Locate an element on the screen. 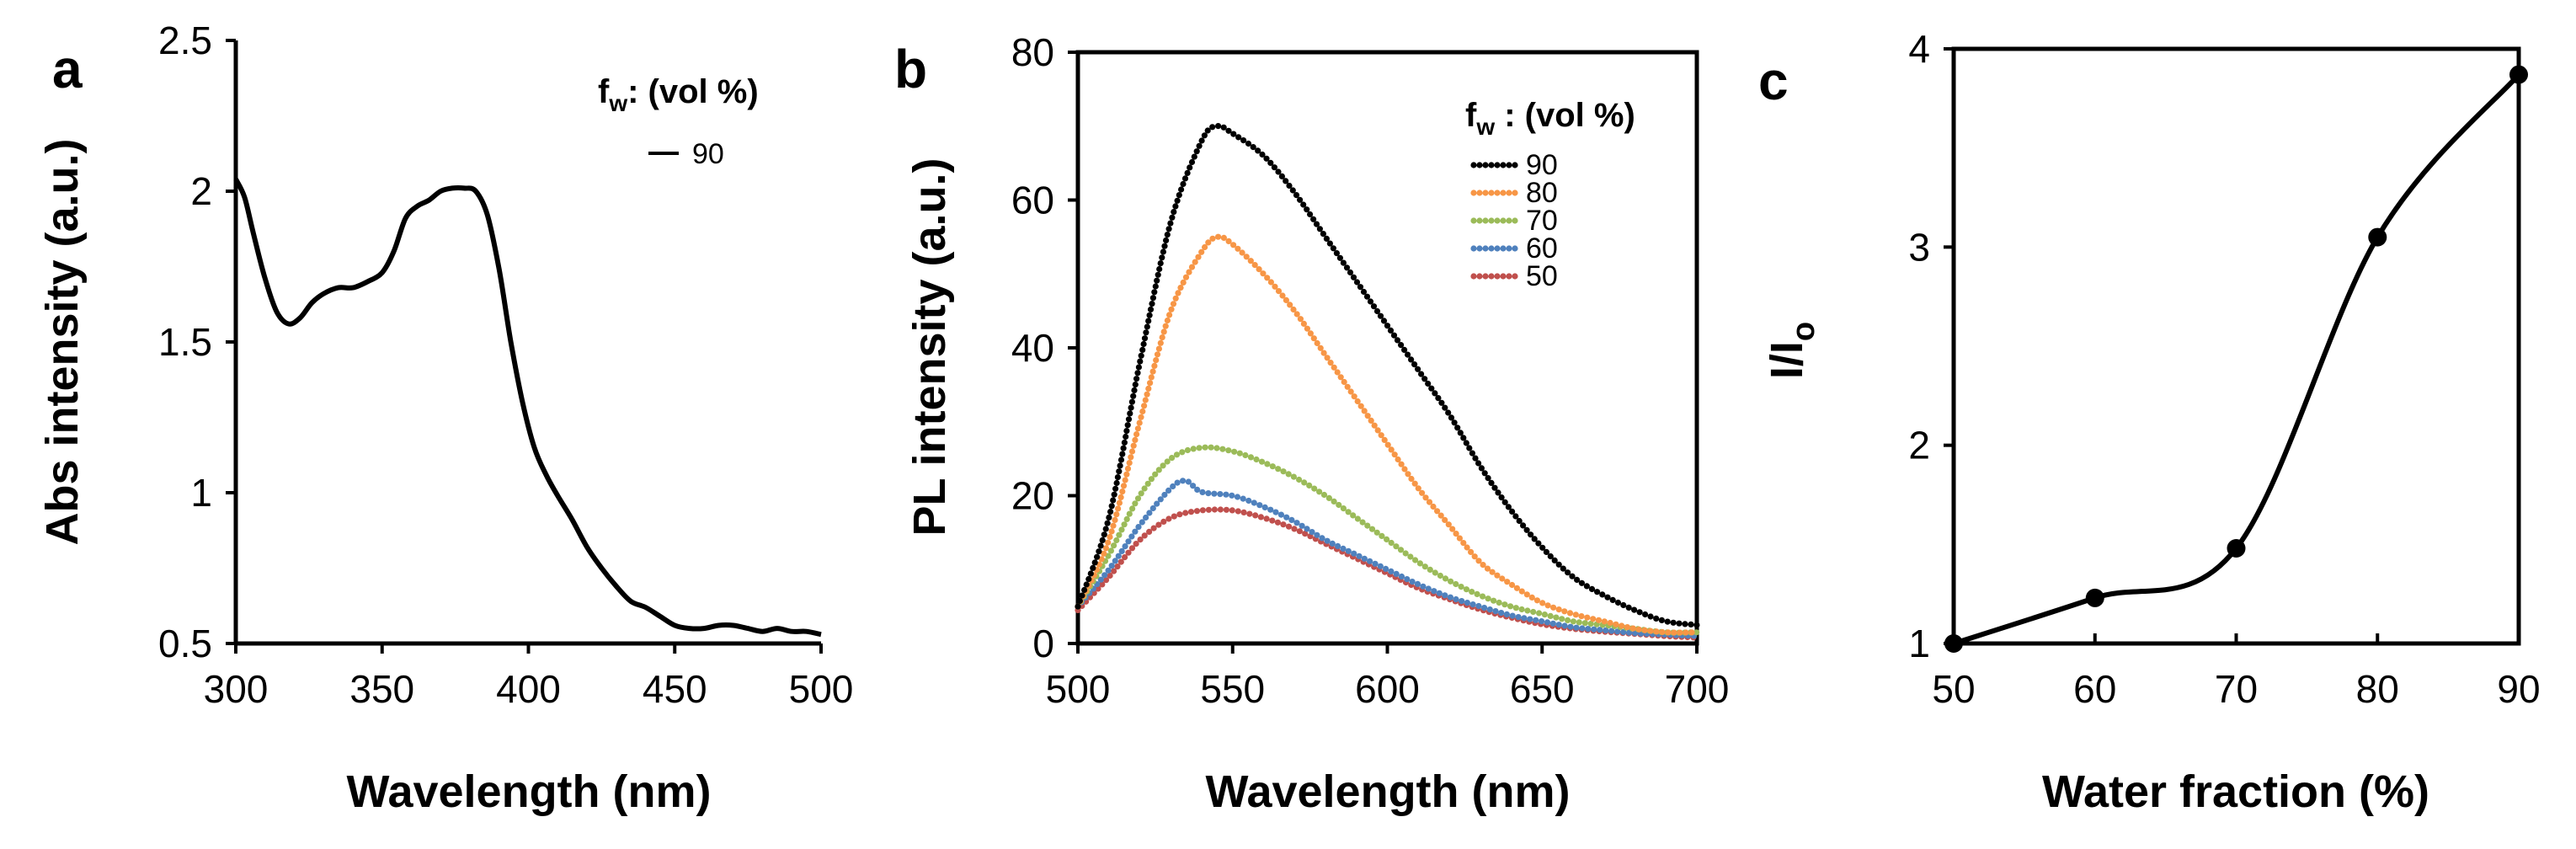 Image resolution: width=2576 pixels, height=849 pixels. panel-b-y-tick-label: 0 is located at coordinates (1043, 643).